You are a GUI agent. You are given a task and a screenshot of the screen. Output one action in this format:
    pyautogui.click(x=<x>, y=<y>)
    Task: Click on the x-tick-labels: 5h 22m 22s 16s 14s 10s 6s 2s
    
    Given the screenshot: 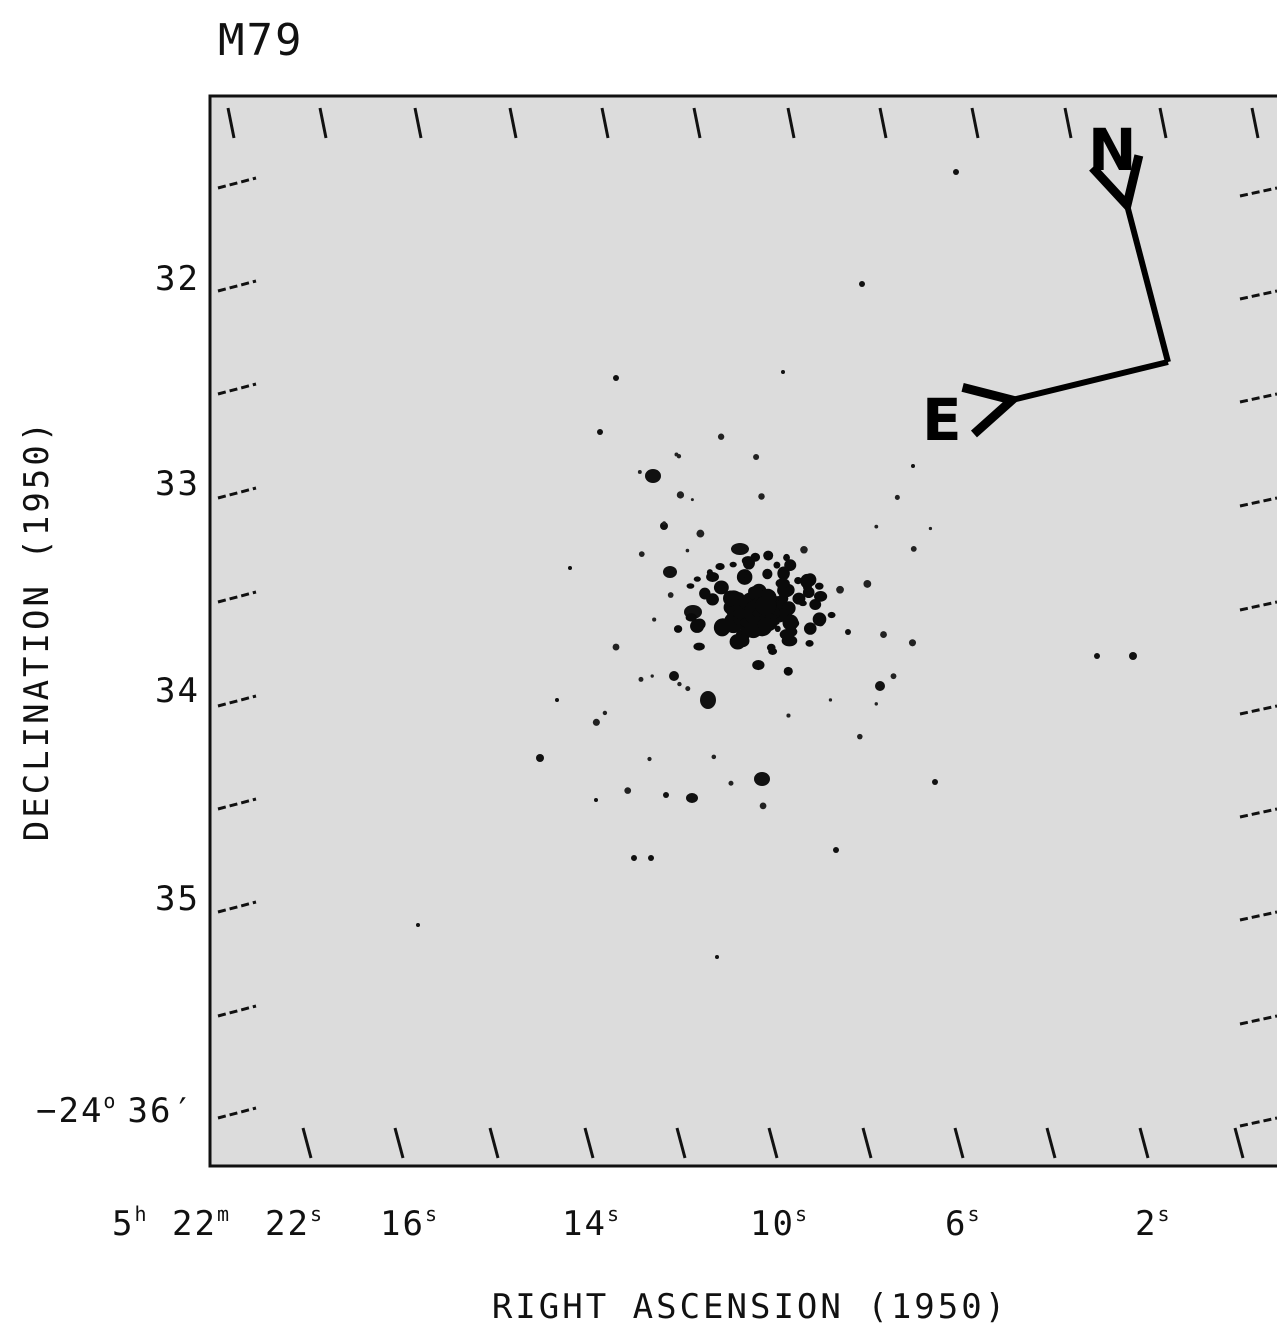 What is the action you would take?
    pyautogui.click(x=641, y=1223)
    